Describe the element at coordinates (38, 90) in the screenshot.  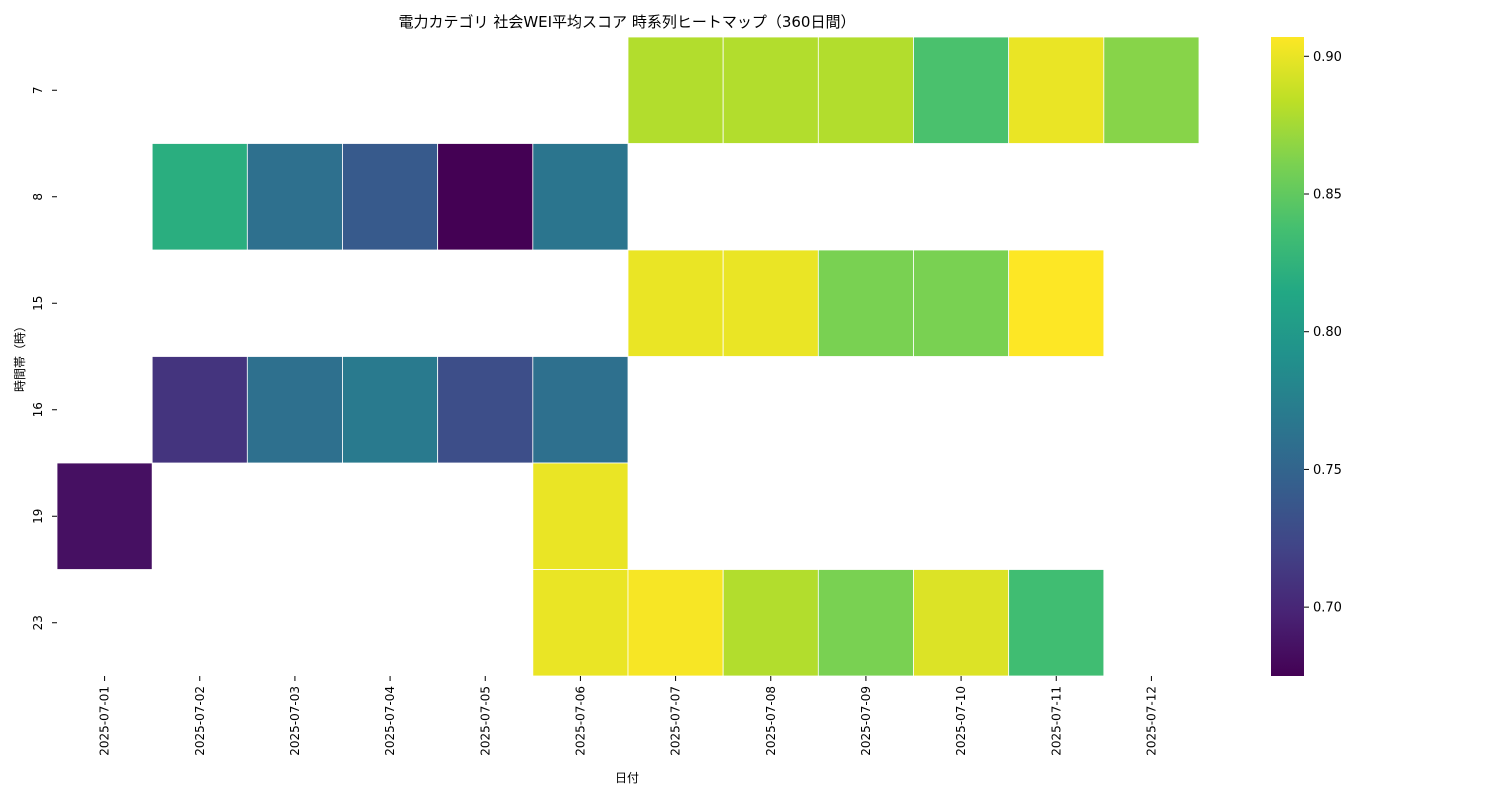
I see `y-tick-label: 7` at that location.